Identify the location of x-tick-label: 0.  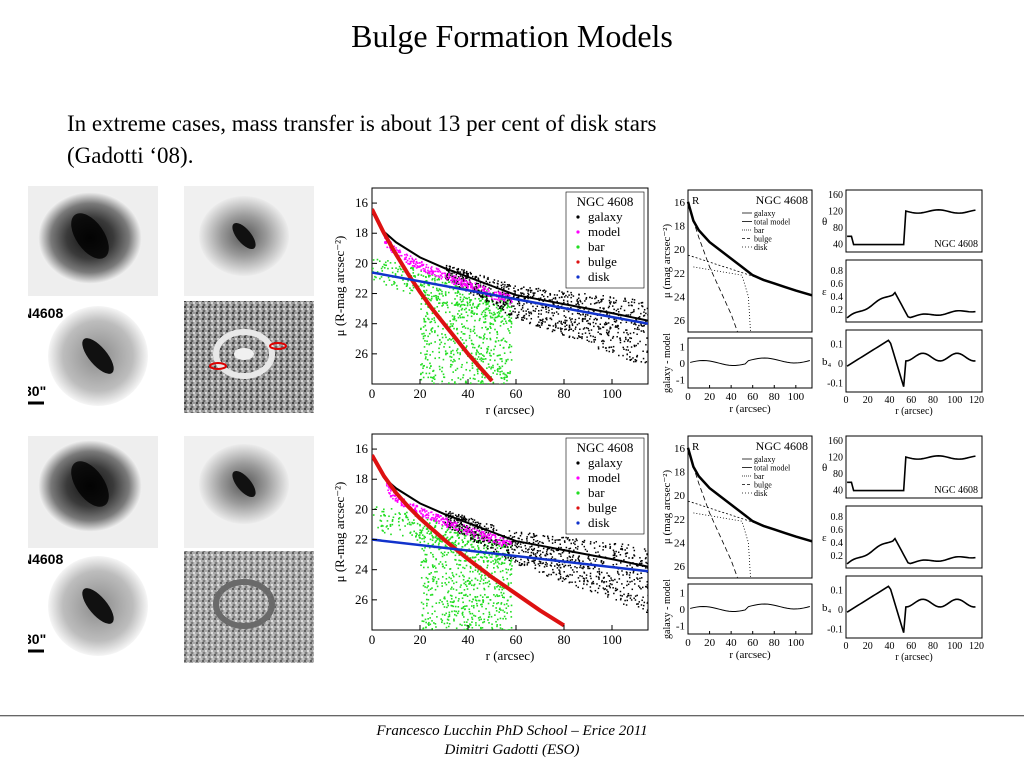
(846, 400).